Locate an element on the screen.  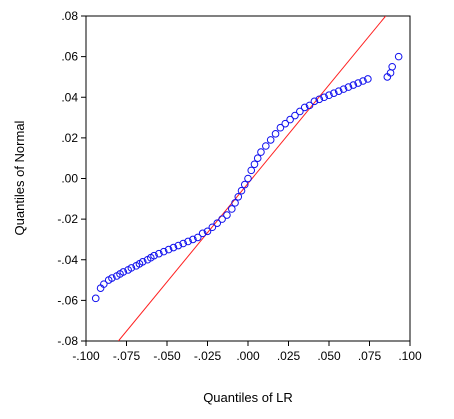
y-tick-label: -.06 is located at coordinates (67, 300).